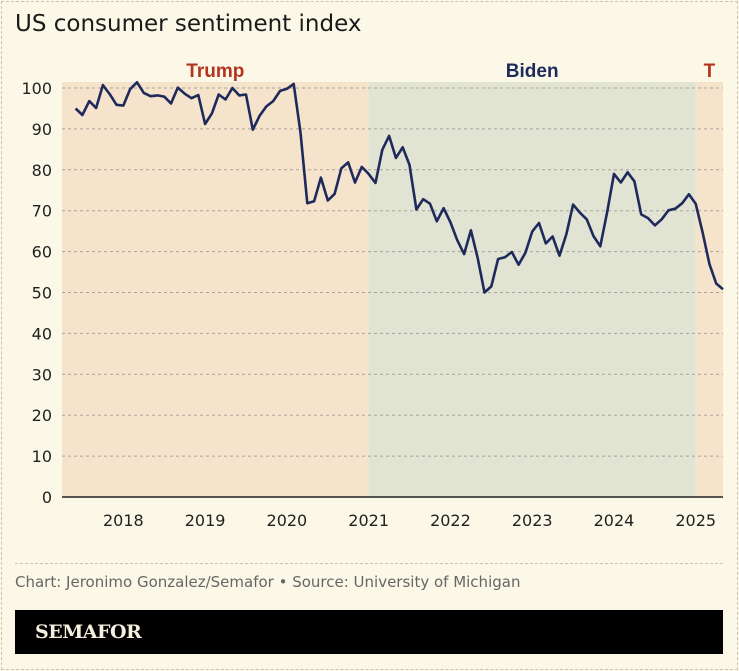 The height and width of the screenshot is (671, 739). I want to click on y-tick-label: 40, so click(42, 333).